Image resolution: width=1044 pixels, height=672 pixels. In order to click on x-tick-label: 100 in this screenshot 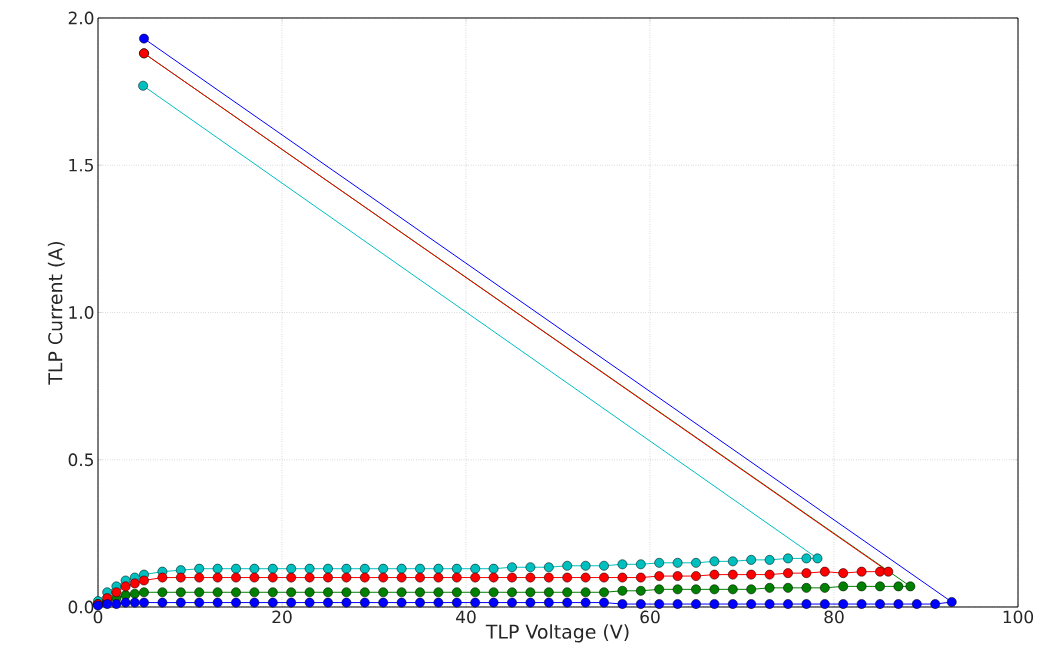, I will do `click(1018, 617)`.